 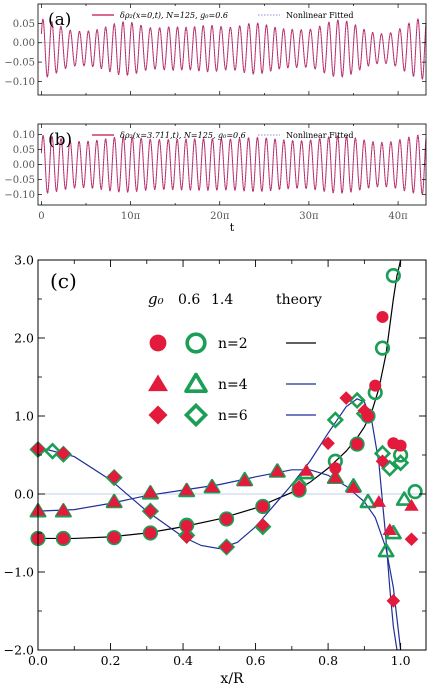 What do you see at coordinates (24, 24) in the screenshot?
I see `panel-a-ytick-label: 0.05` at bounding box center [24, 24].